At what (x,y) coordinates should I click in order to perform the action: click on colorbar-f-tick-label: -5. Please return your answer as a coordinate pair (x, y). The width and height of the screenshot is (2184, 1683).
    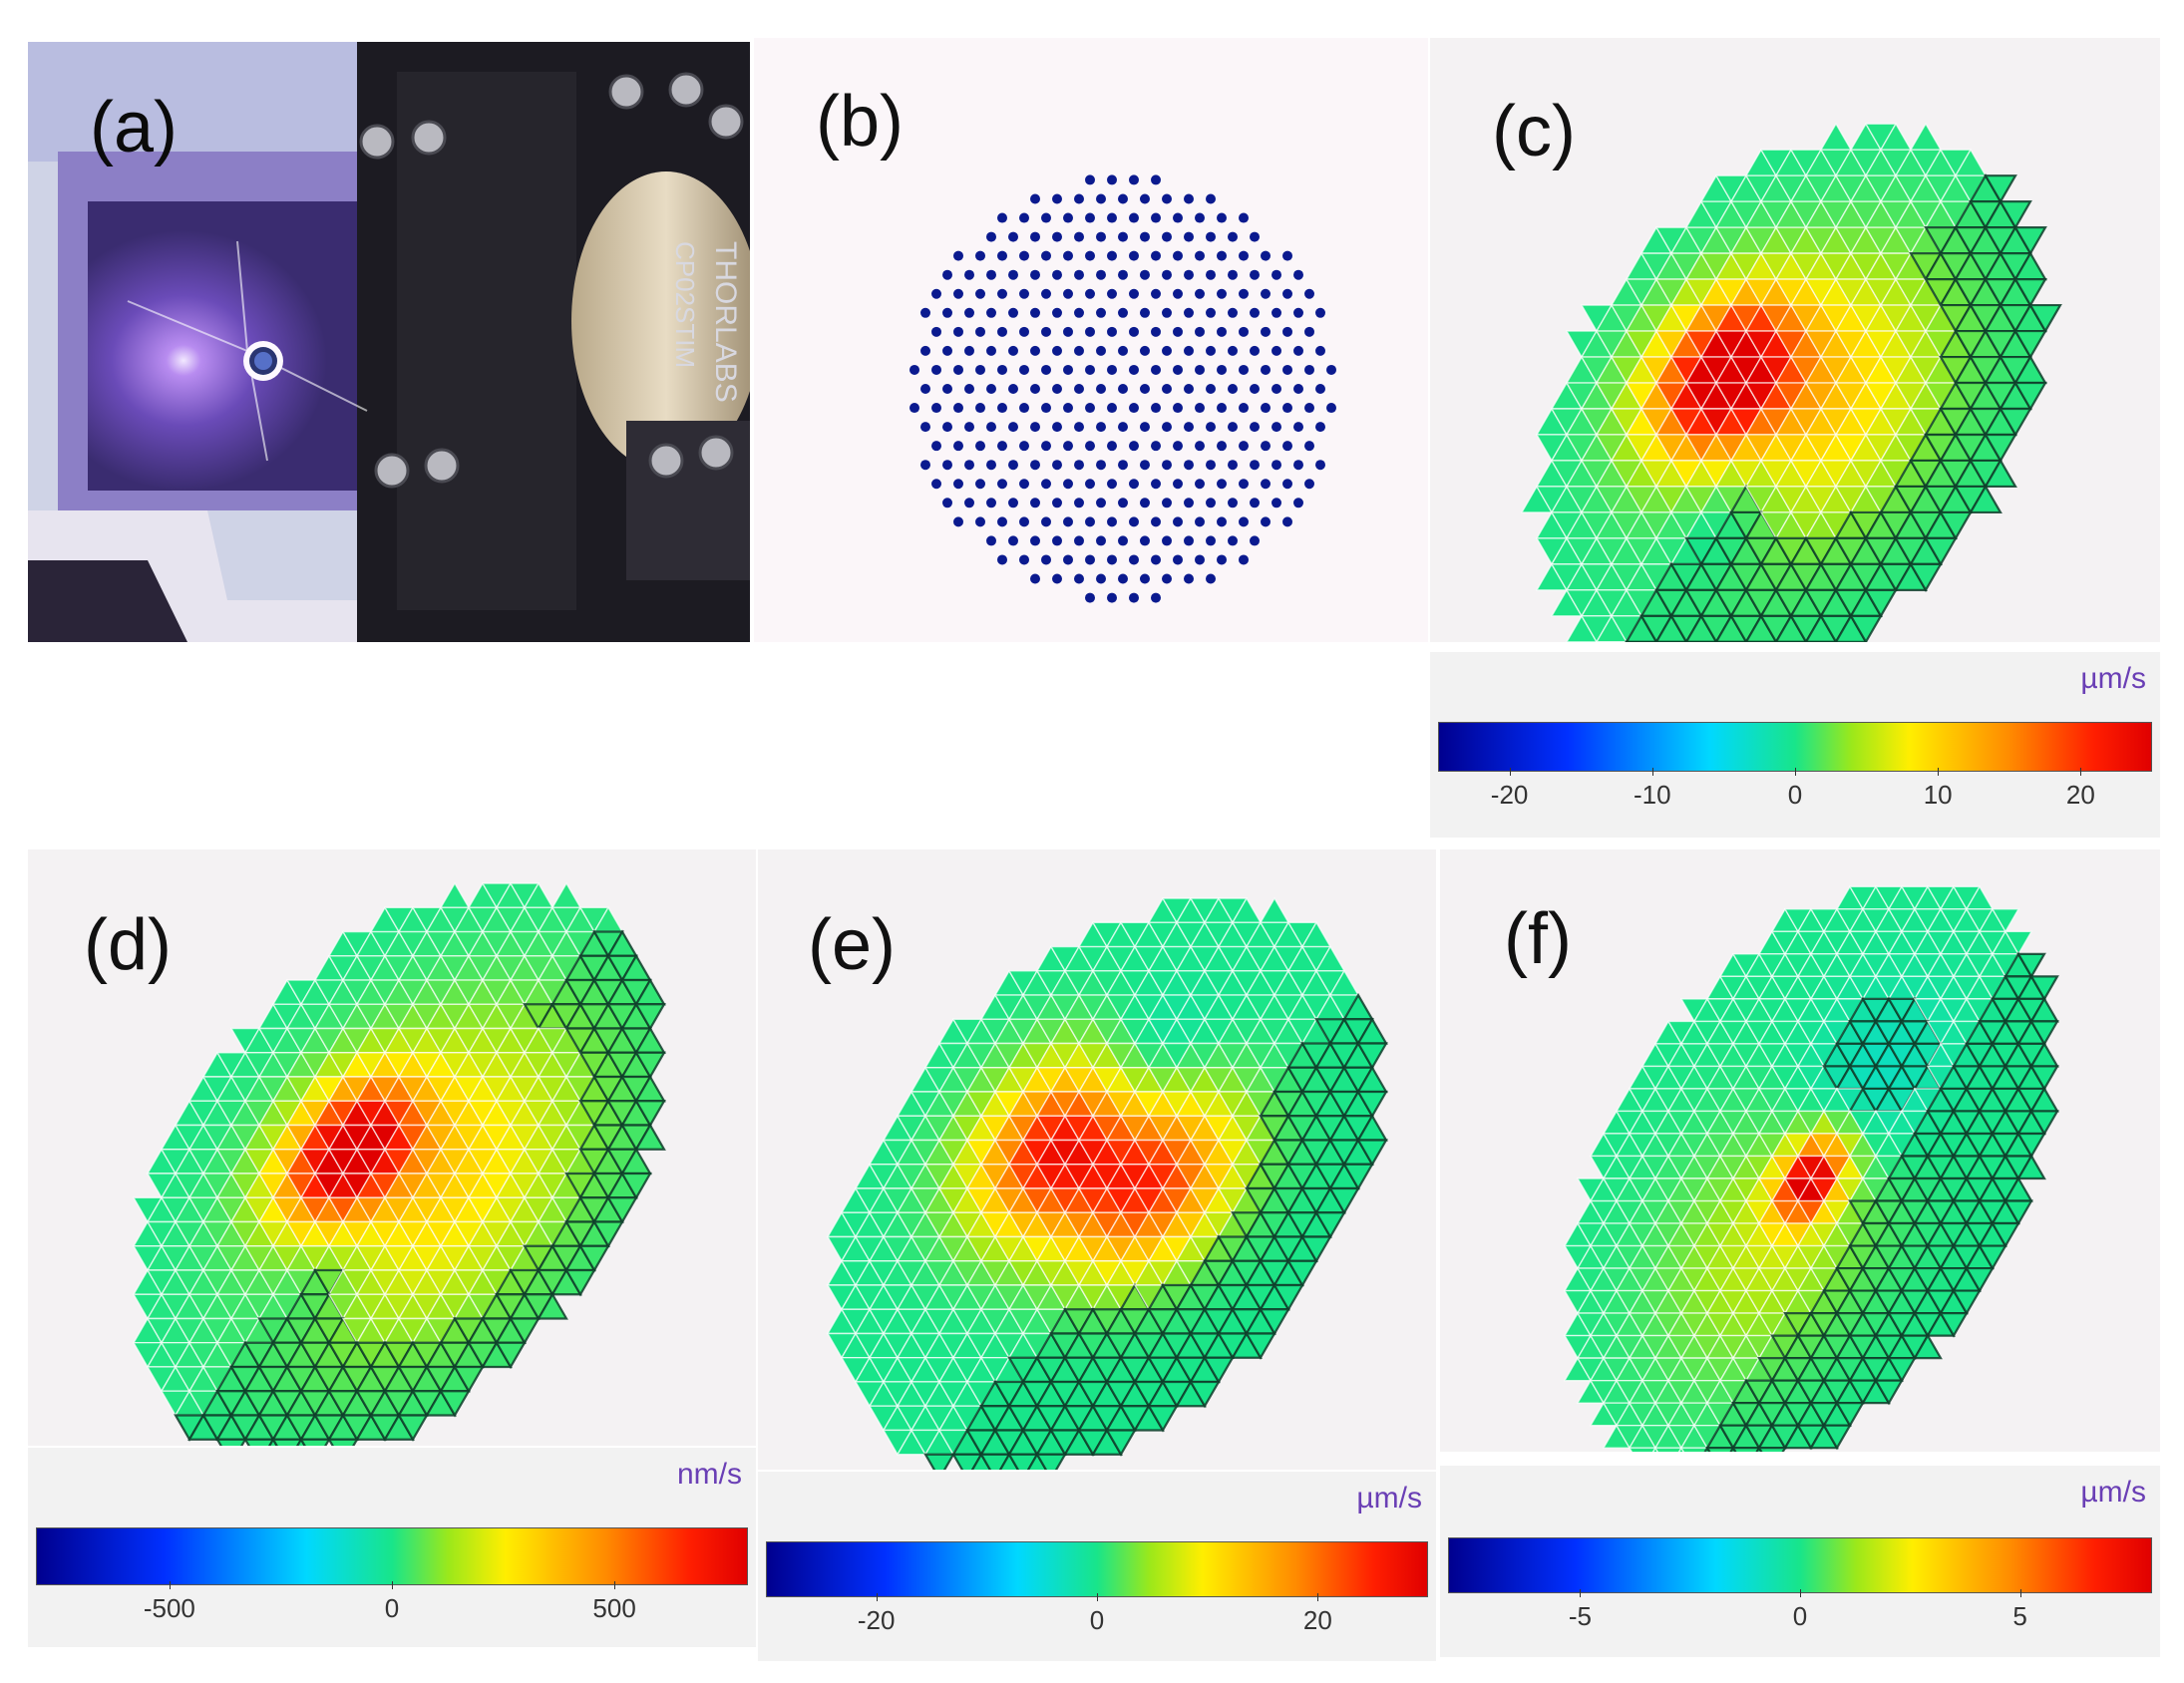
    Looking at the image, I should click on (1580, 1616).